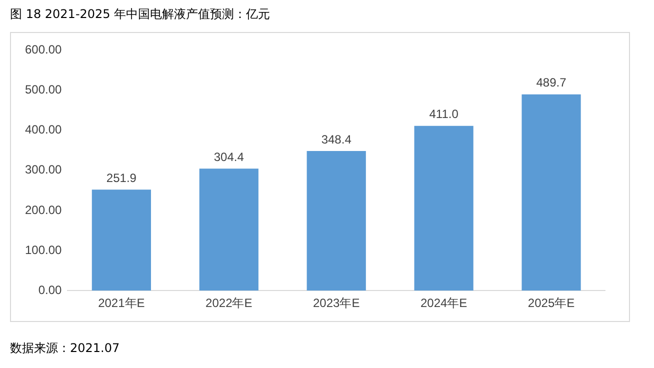 The height and width of the screenshot is (368, 654). Describe the element at coordinates (43, 209) in the screenshot. I see `y-tick-label: 200.00` at that location.